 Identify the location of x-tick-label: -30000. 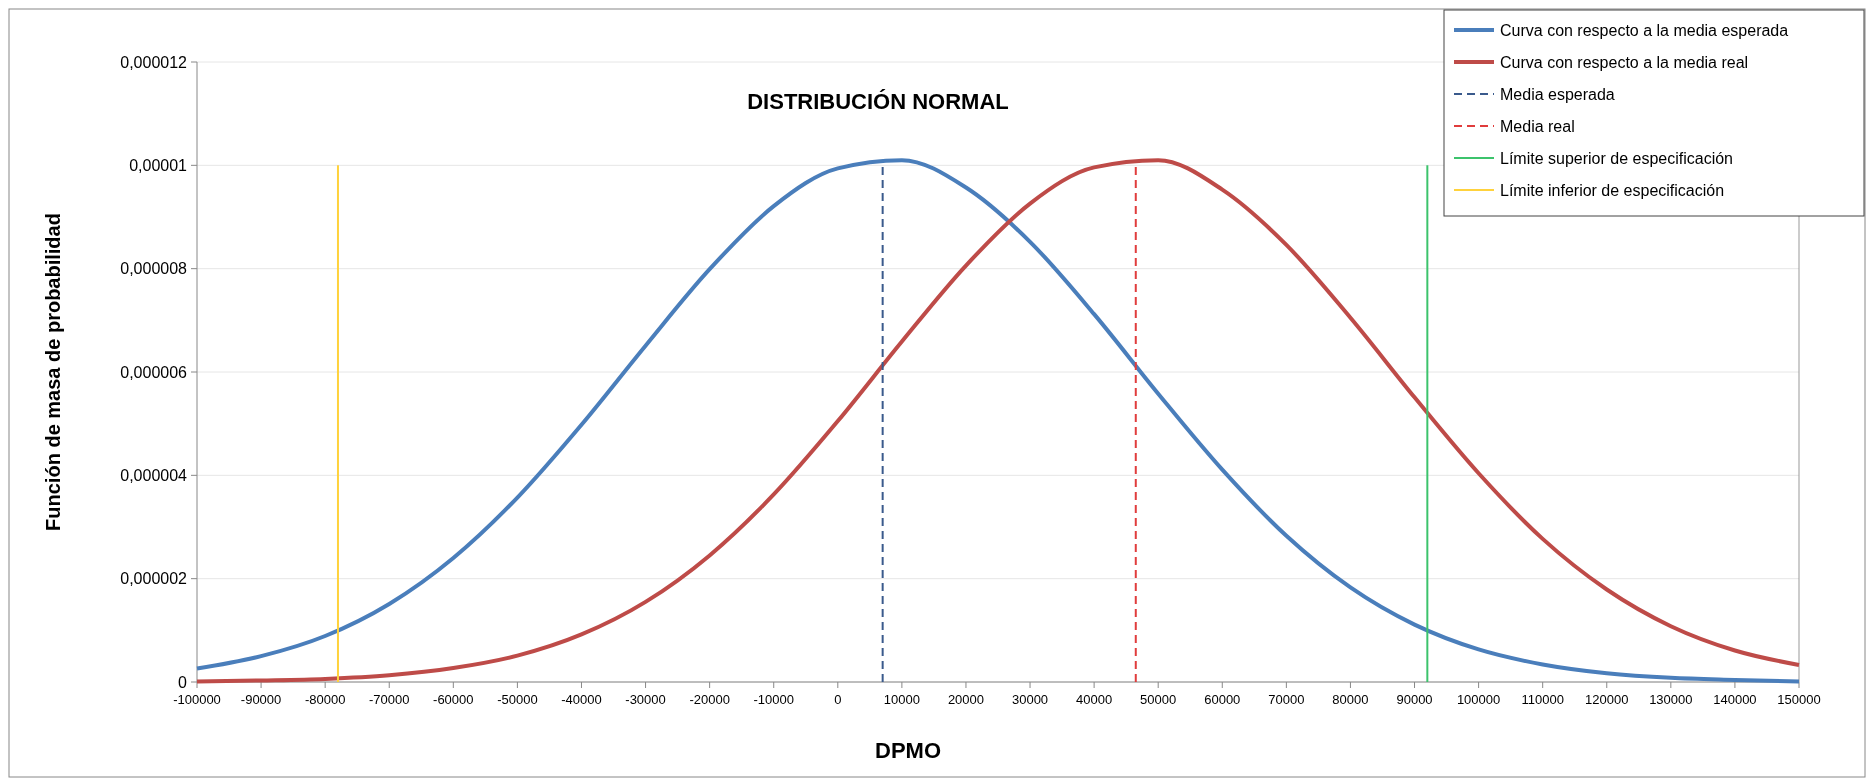
(645, 699).